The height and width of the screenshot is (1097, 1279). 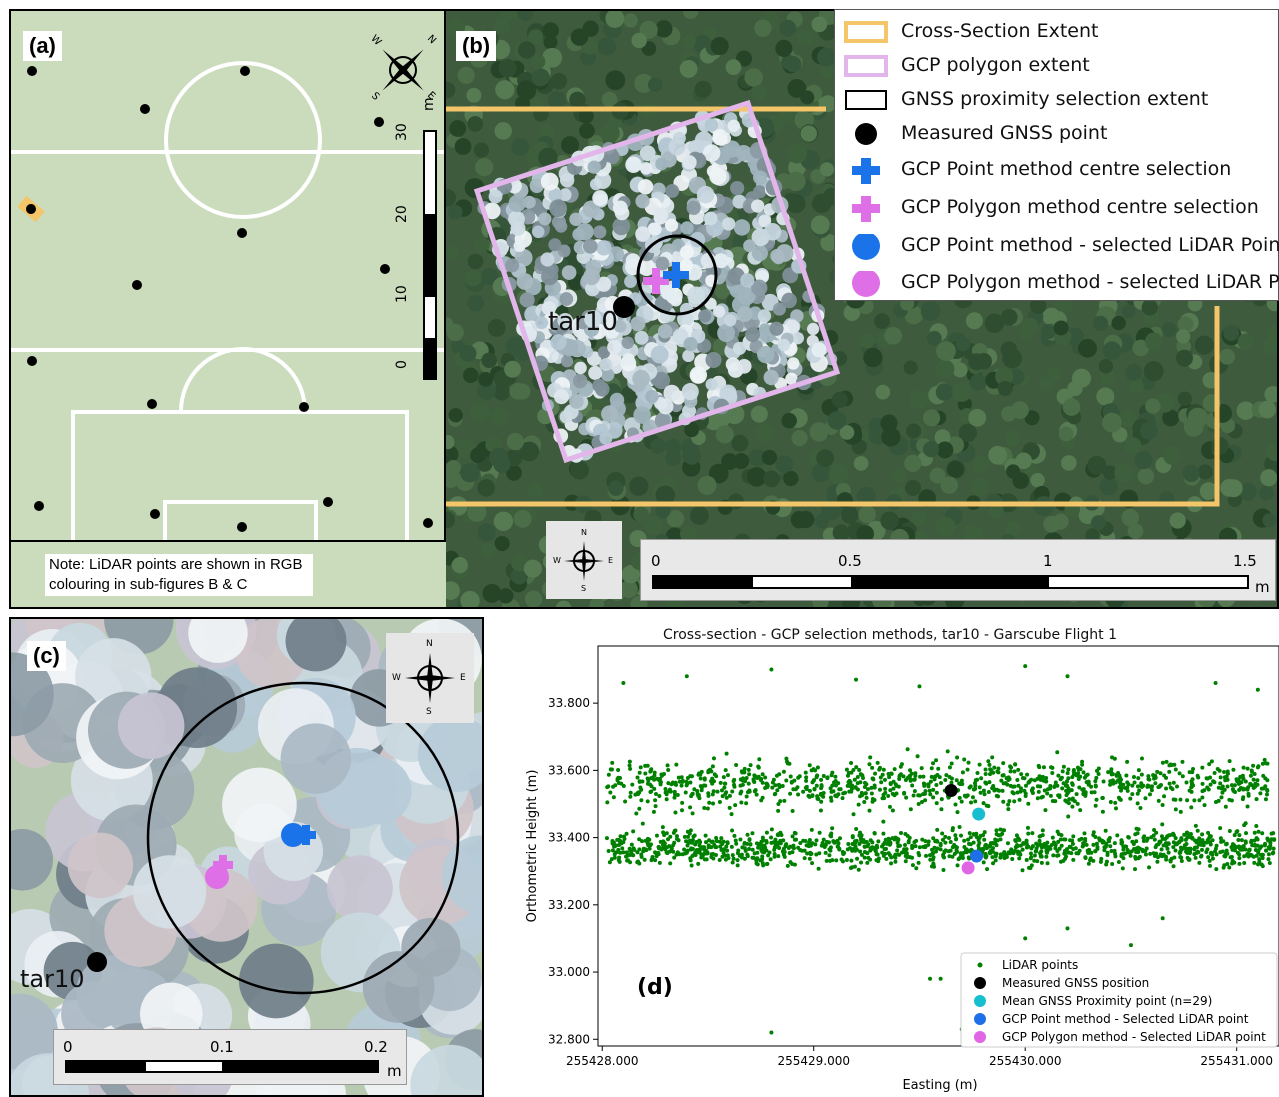 What do you see at coordinates (951, 791) in the screenshot?
I see `highlight-point` at bounding box center [951, 791].